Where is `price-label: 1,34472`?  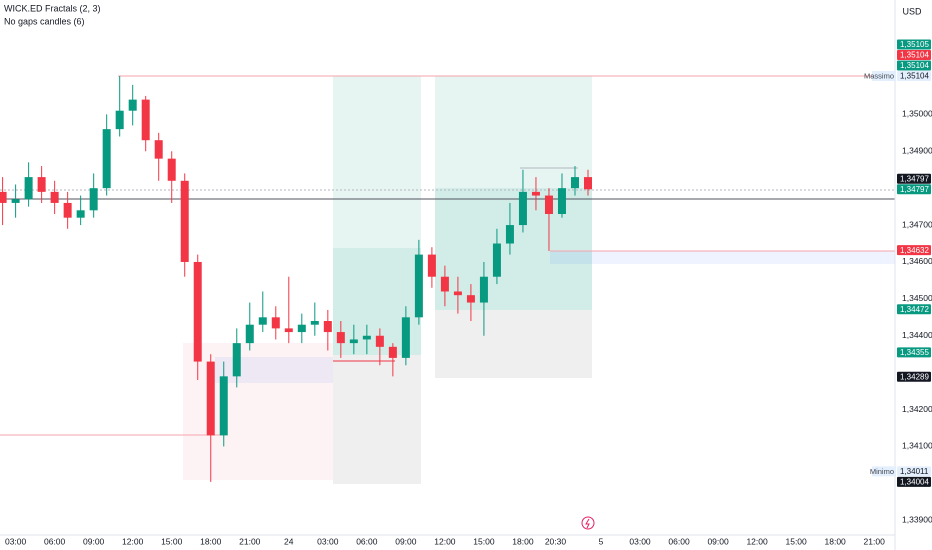 price-label: 1,34472 is located at coordinates (914, 309).